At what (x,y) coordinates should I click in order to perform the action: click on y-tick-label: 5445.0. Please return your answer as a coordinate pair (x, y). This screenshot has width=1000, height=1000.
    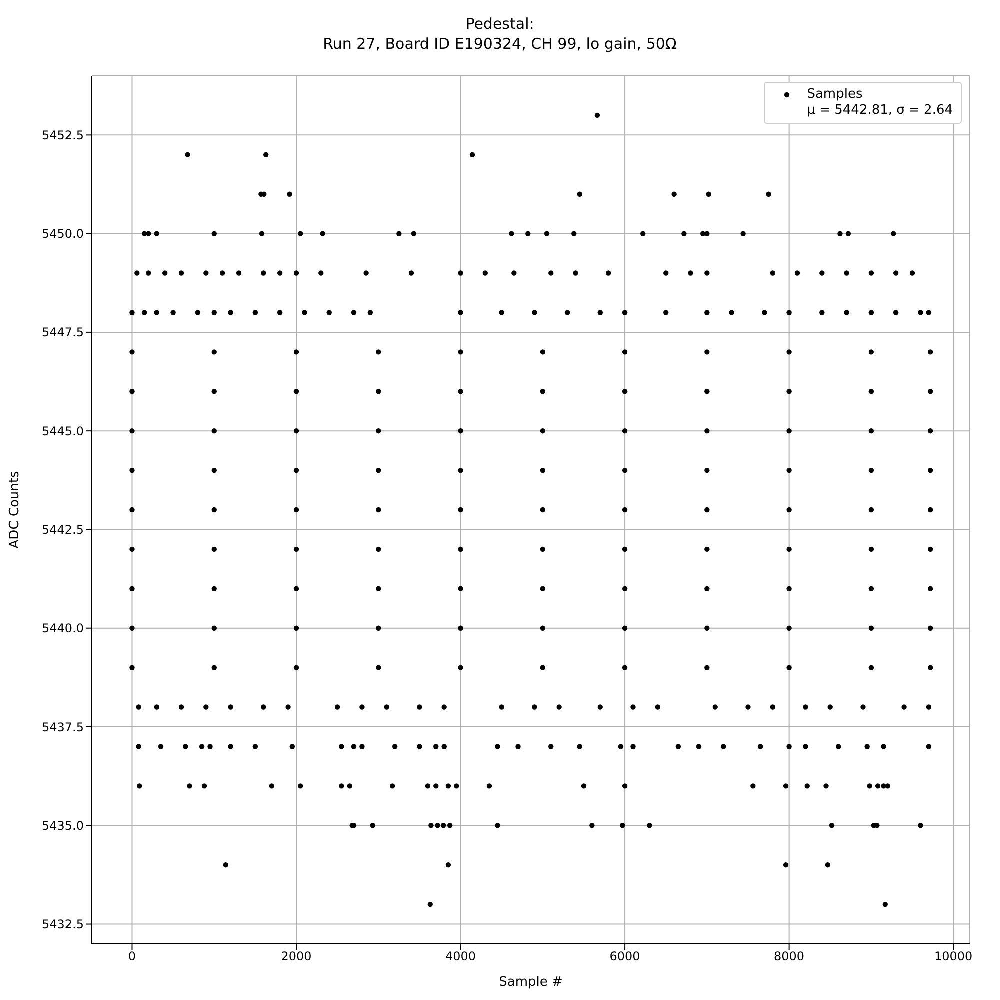
    Looking at the image, I should click on (63, 431).